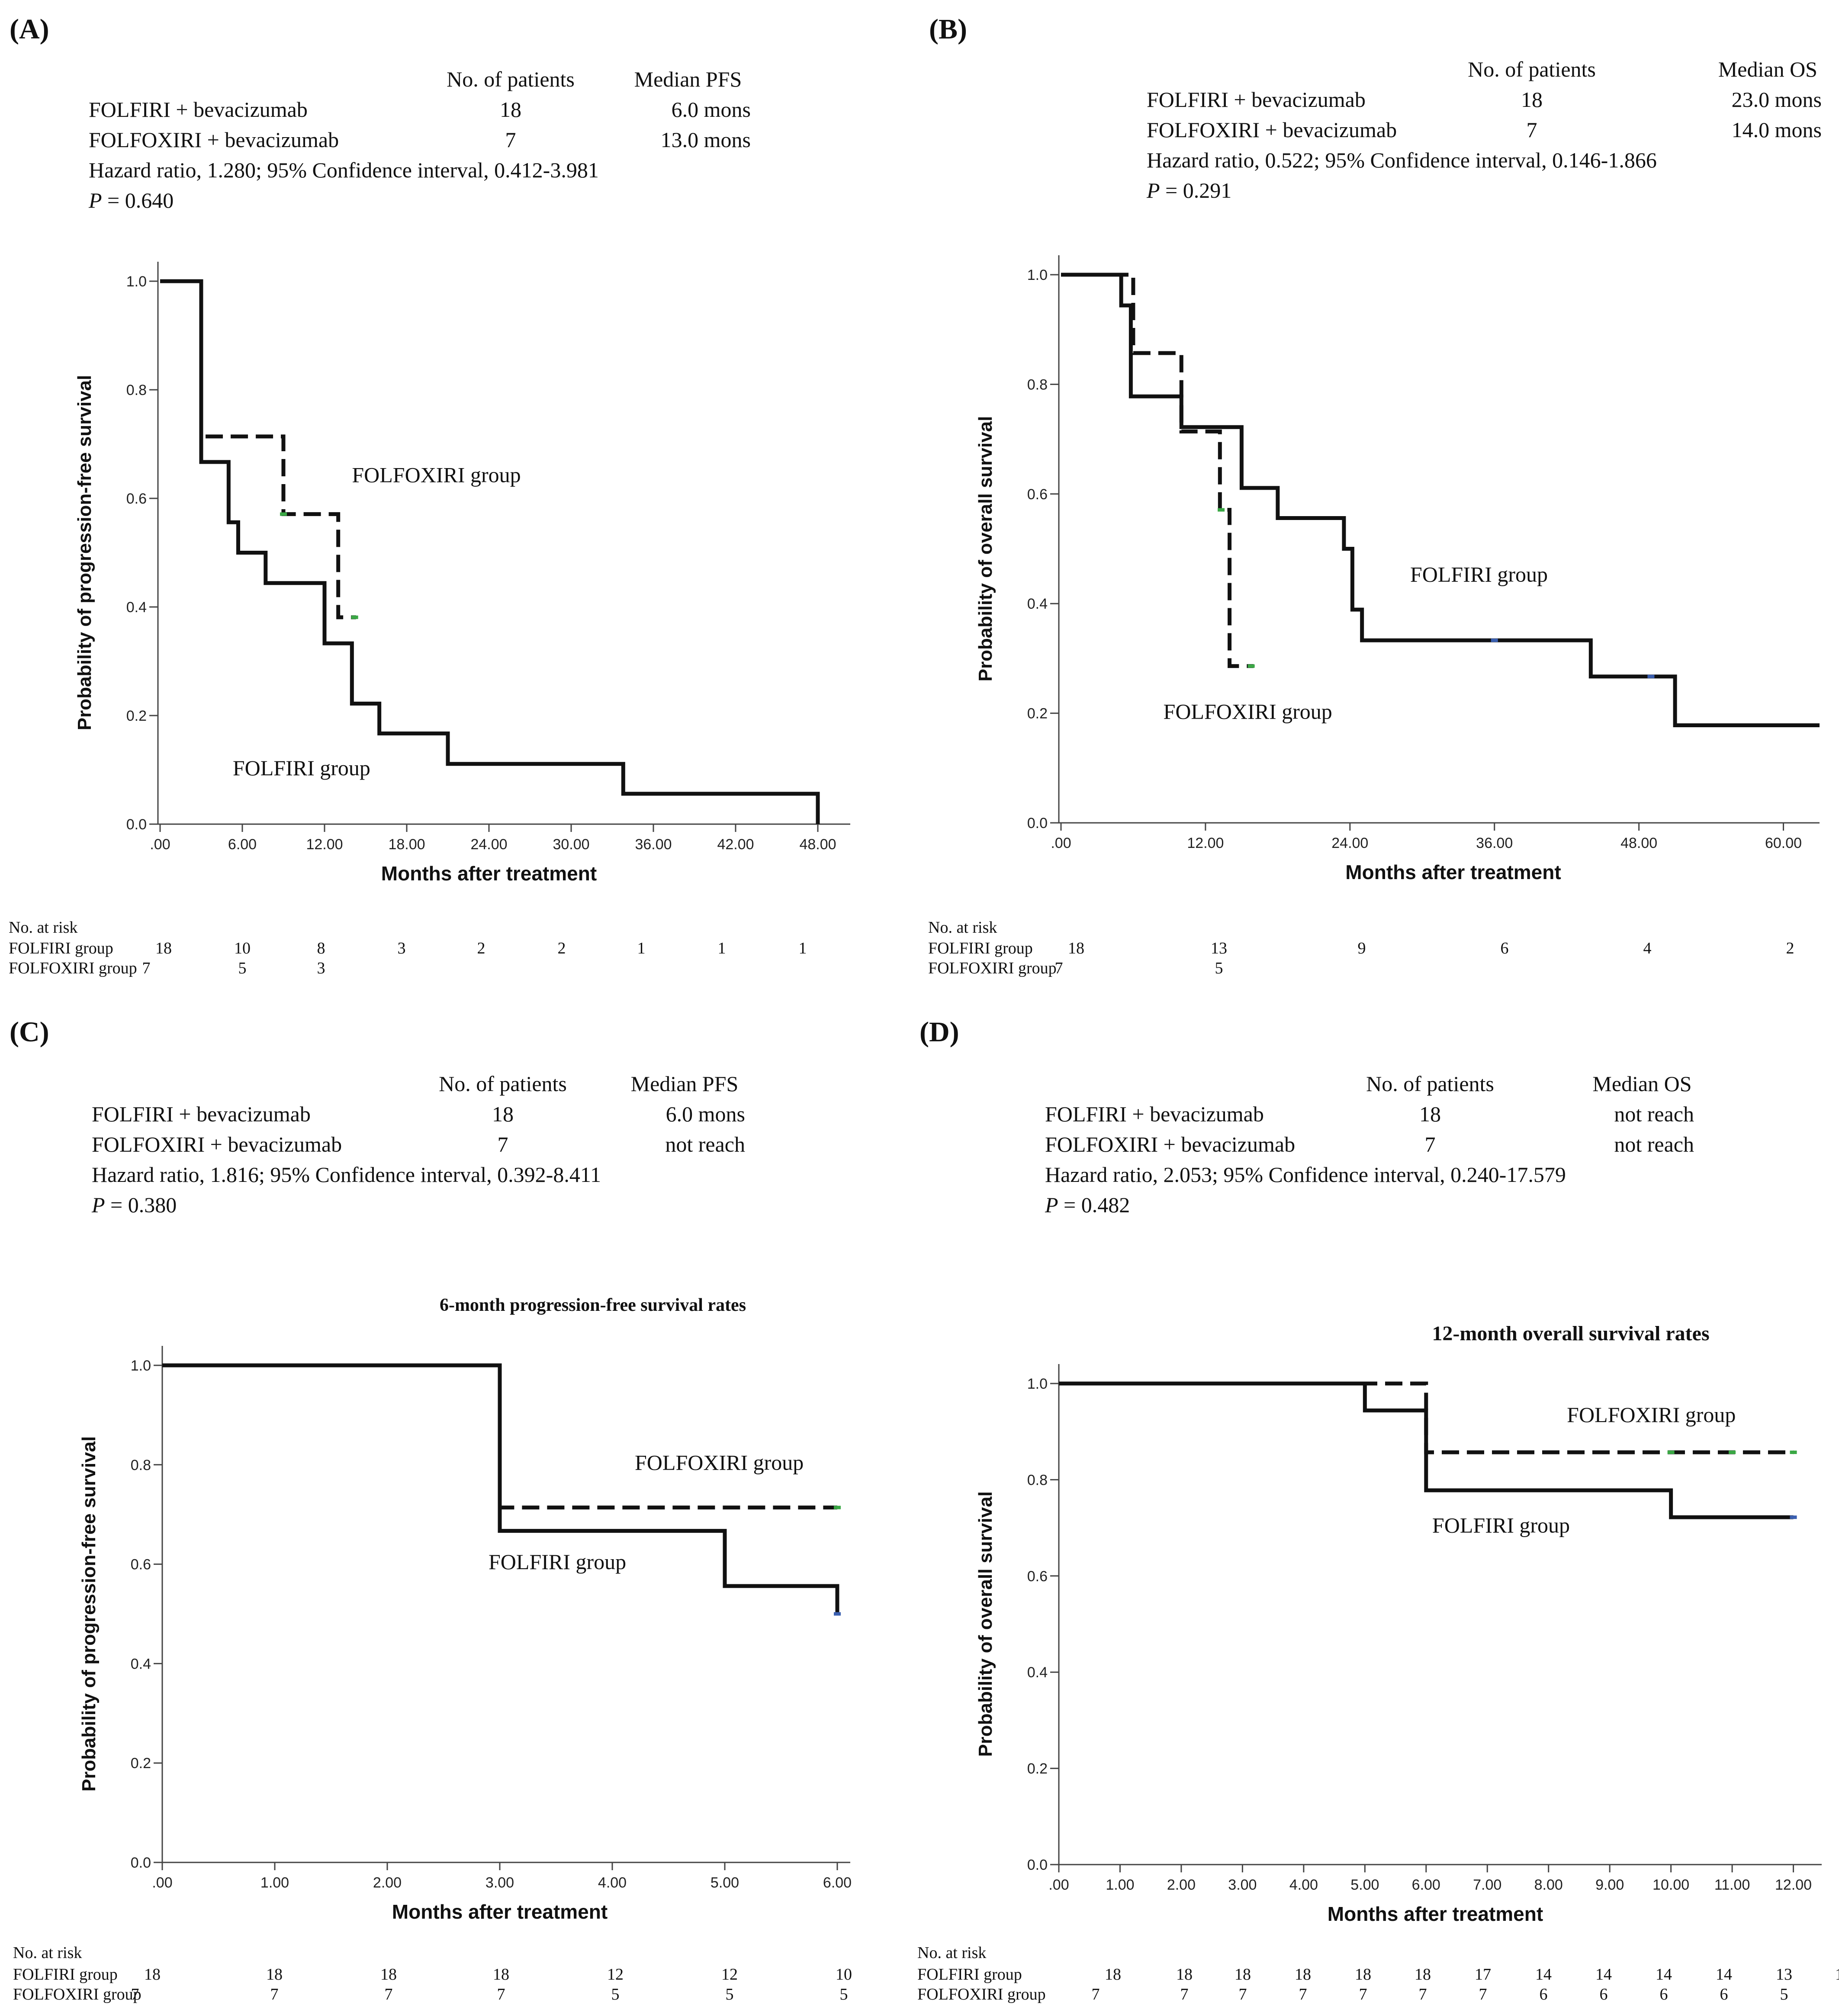  Describe the element at coordinates (653, 844) in the screenshot. I see `x-tick-label: 36.00` at that location.